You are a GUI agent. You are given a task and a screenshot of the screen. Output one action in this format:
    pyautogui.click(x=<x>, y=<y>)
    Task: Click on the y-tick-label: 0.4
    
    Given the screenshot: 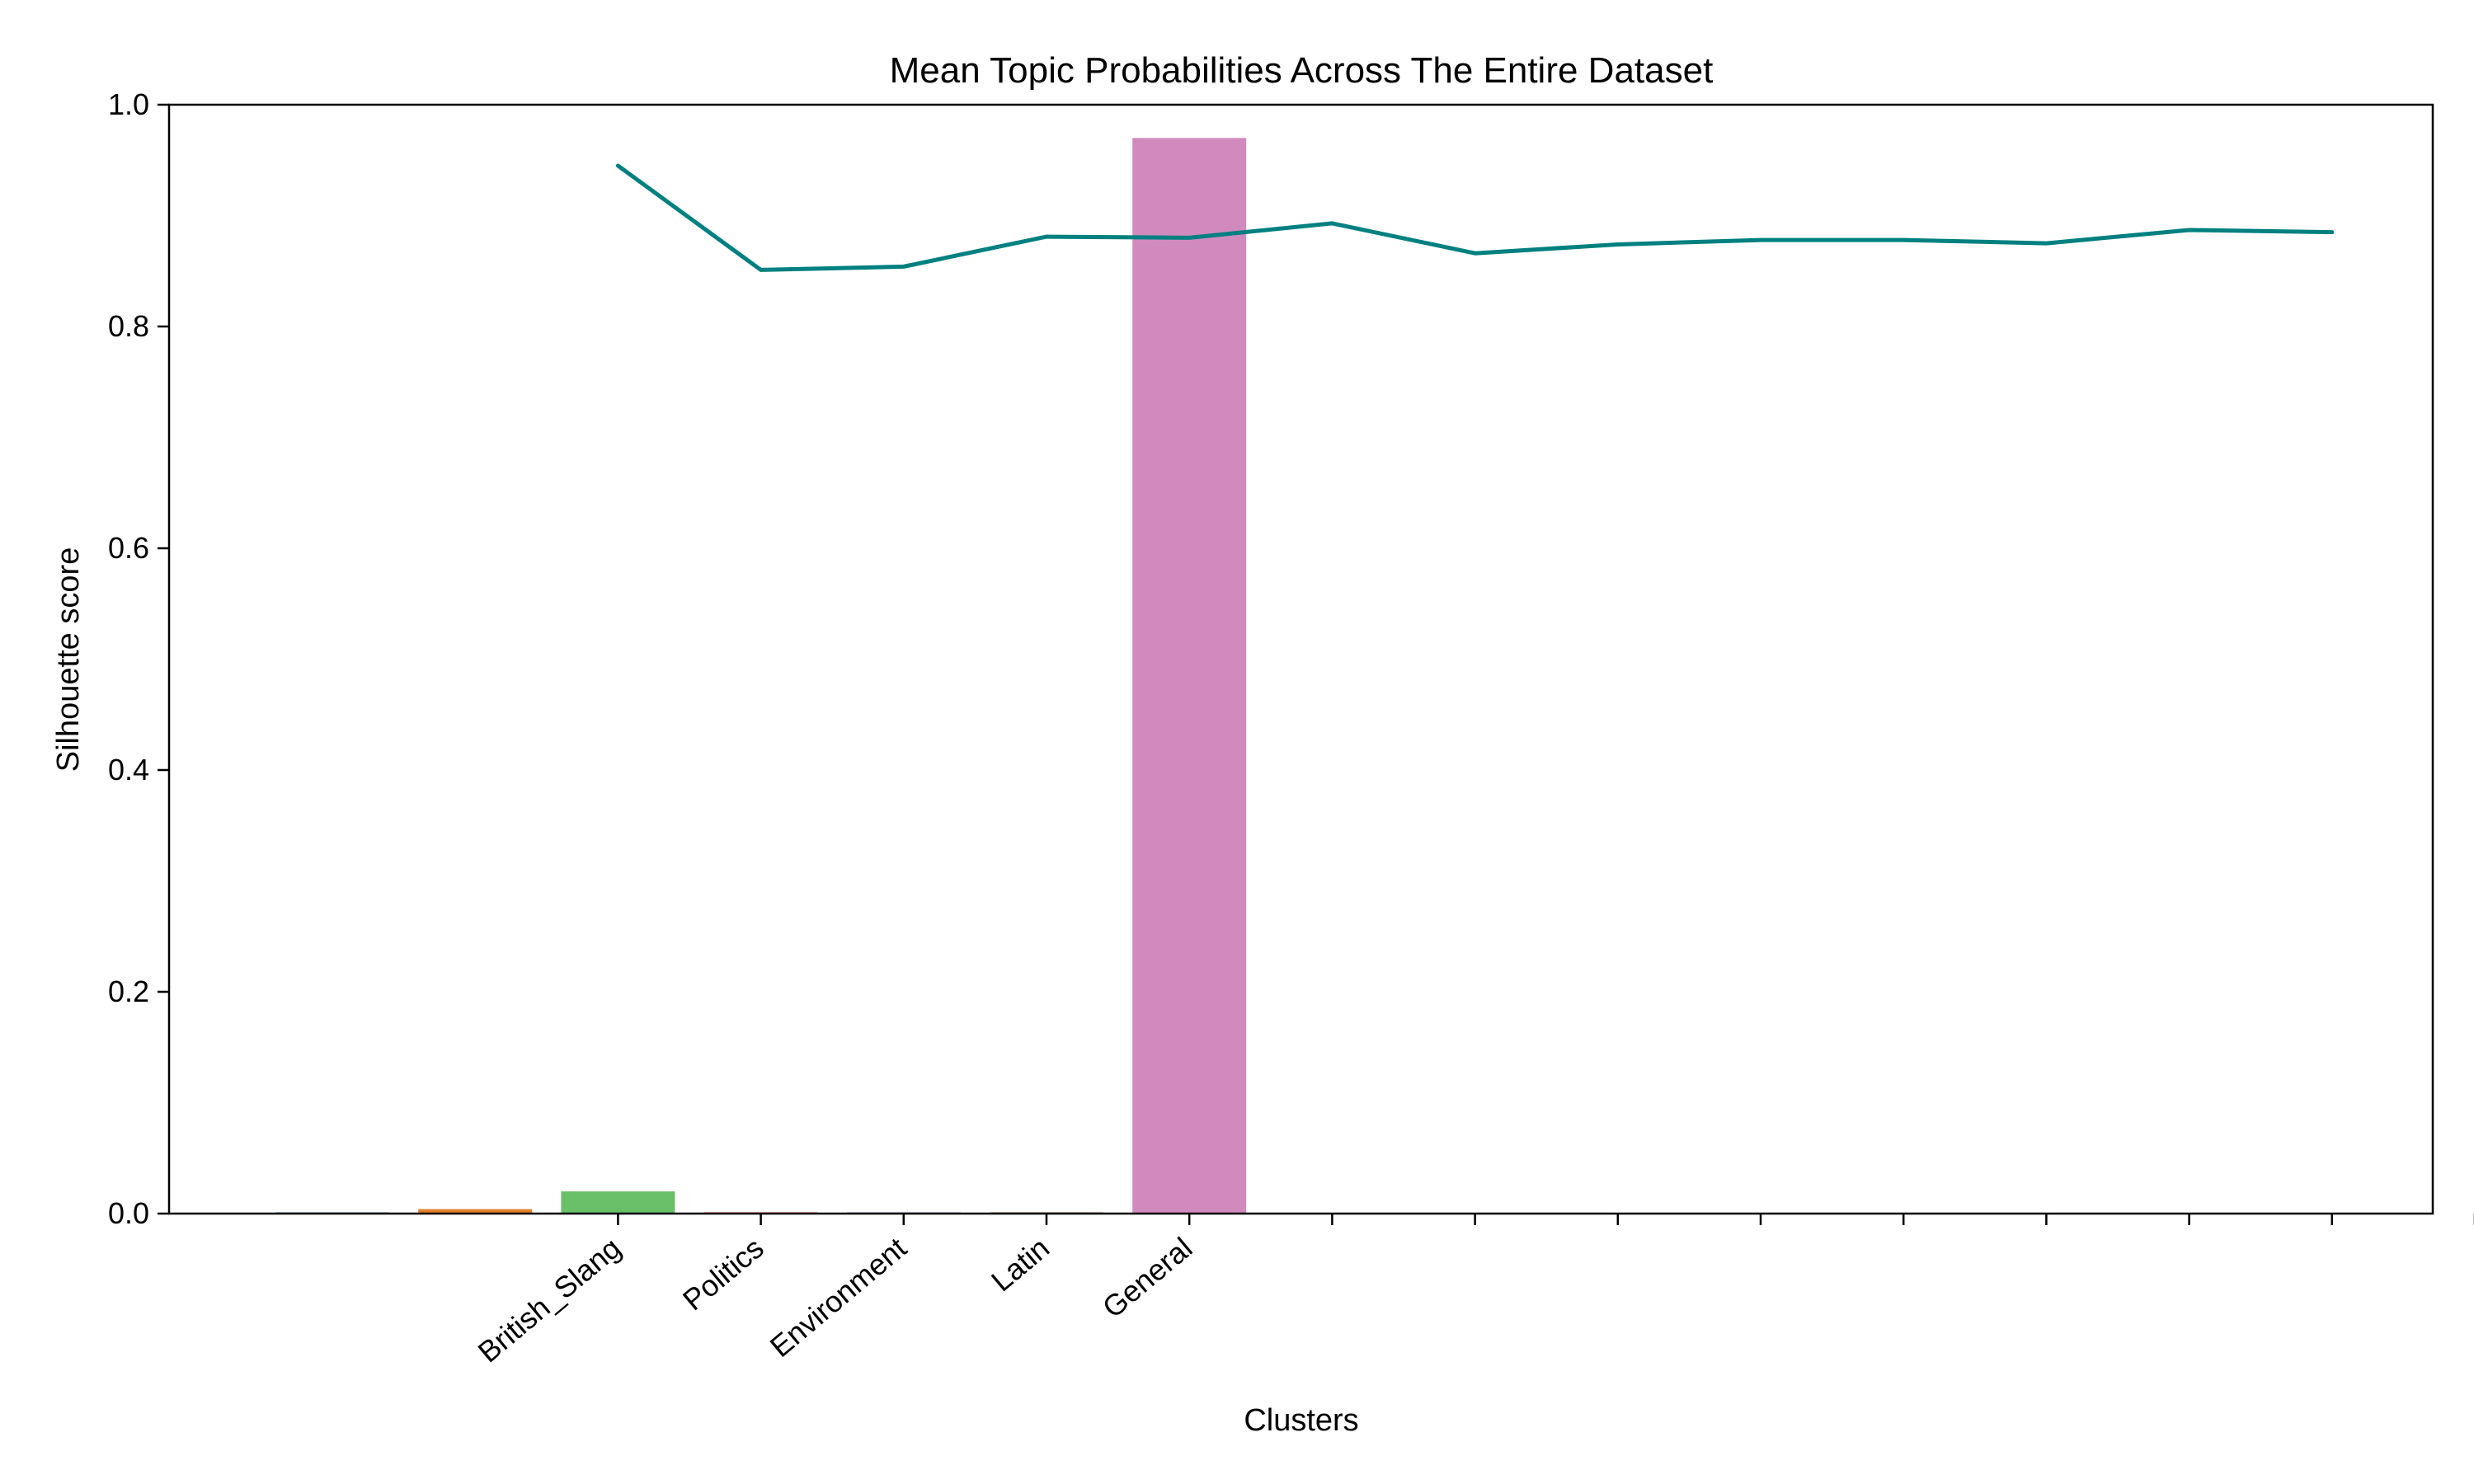 What is the action you would take?
    pyautogui.click(x=128, y=770)
    